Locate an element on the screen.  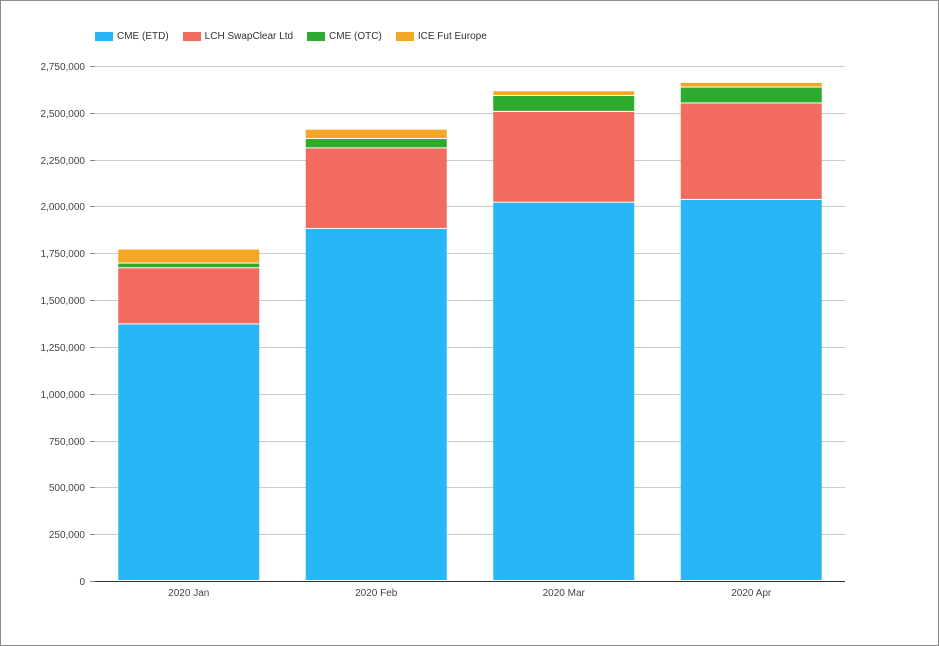
legend-item-ice-fut-europe: ICE Fut Europe is located at coordinates (441, 36).